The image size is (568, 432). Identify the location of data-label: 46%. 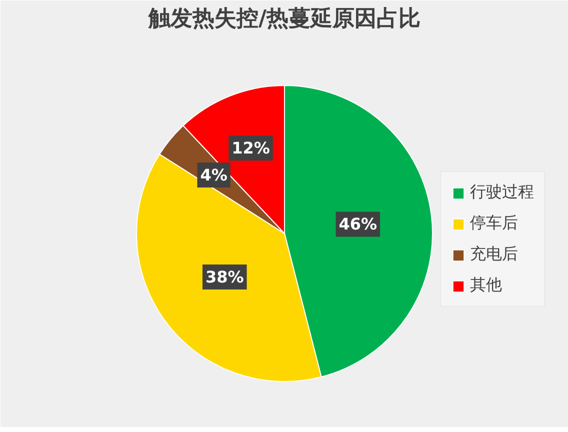
(358, 224).